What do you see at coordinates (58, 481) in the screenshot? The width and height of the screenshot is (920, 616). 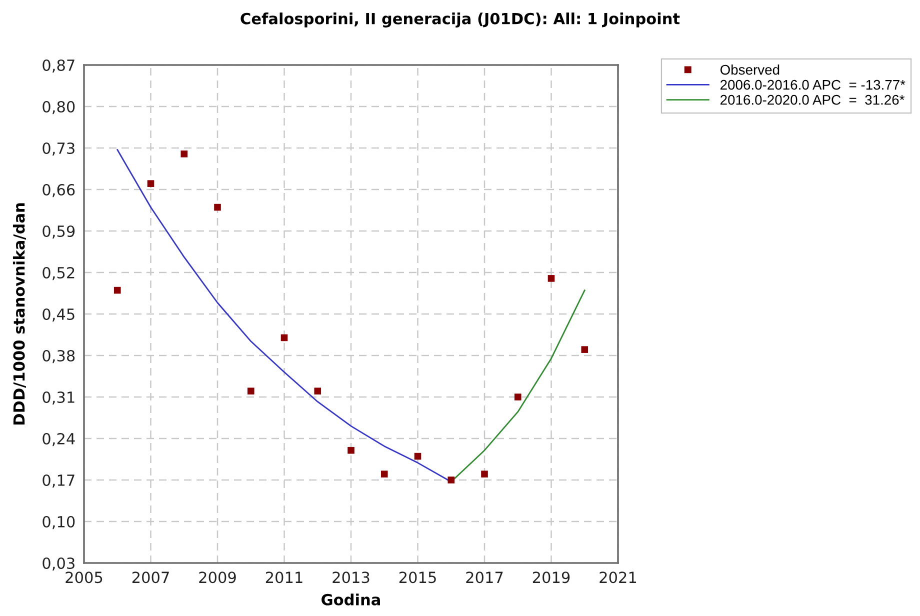 I see `y-tick-label: 0,17` at bounding box center [58, 481].